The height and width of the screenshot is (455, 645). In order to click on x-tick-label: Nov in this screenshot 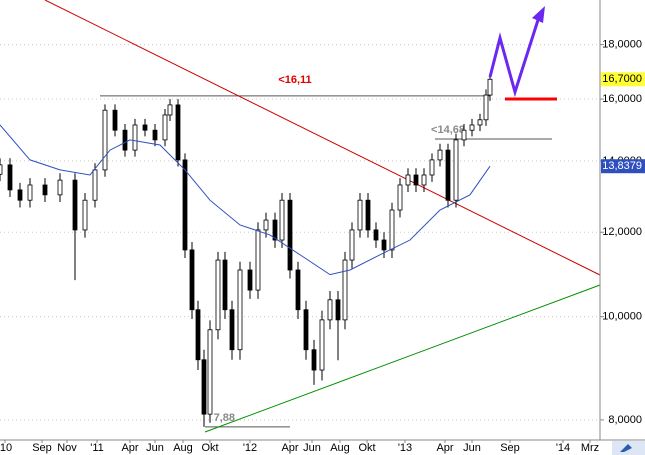, I will do `click(67, 448)`.